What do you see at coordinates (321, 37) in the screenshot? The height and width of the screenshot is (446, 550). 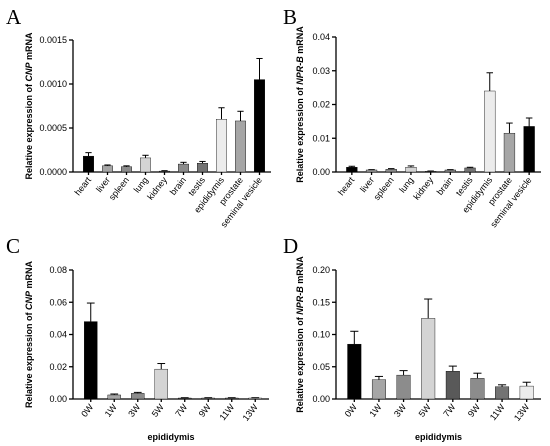 I see `panel-b-y-tick-label: 0.04` at bounding box center [321, 37].